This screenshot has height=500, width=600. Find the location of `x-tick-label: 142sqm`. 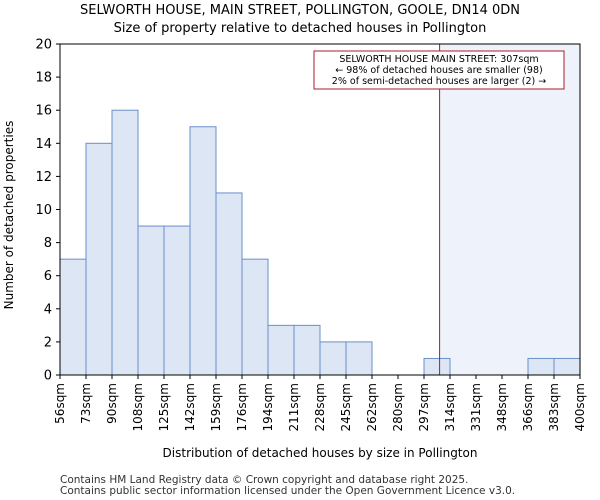

x-tick-label: 142sqm is located at coordinates (190, 407).